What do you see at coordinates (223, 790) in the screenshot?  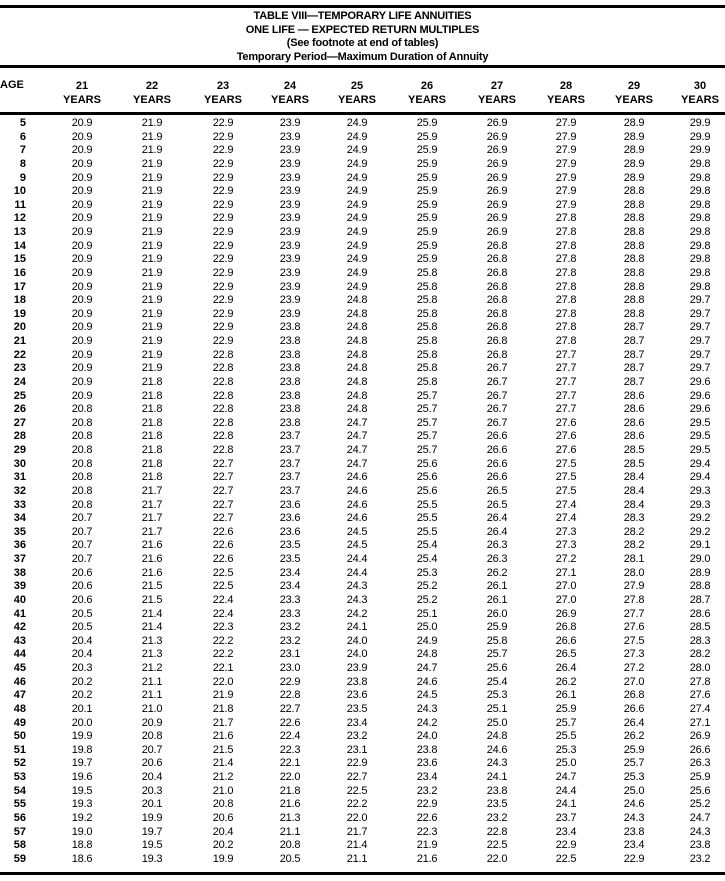 I see `multiple-cell: 21.0` at bounding box center [223, 790].